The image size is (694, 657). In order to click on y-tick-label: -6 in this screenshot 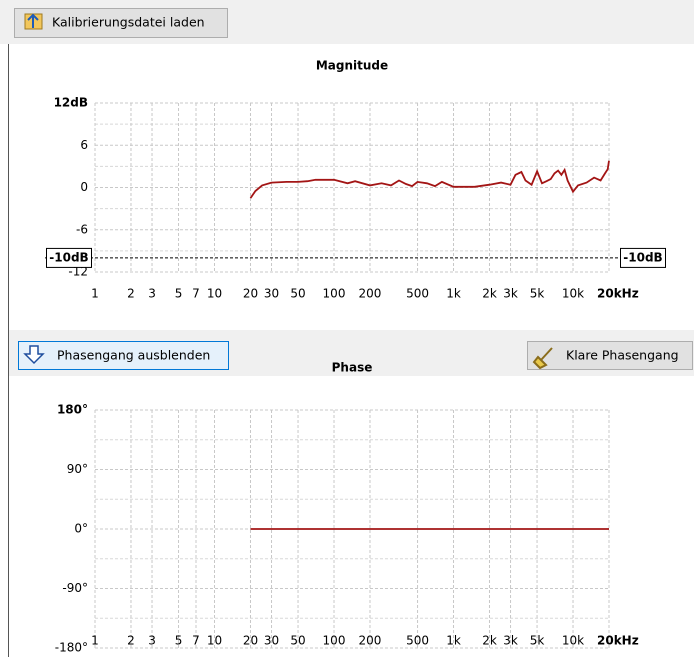, I will do `click(82, 229)`.